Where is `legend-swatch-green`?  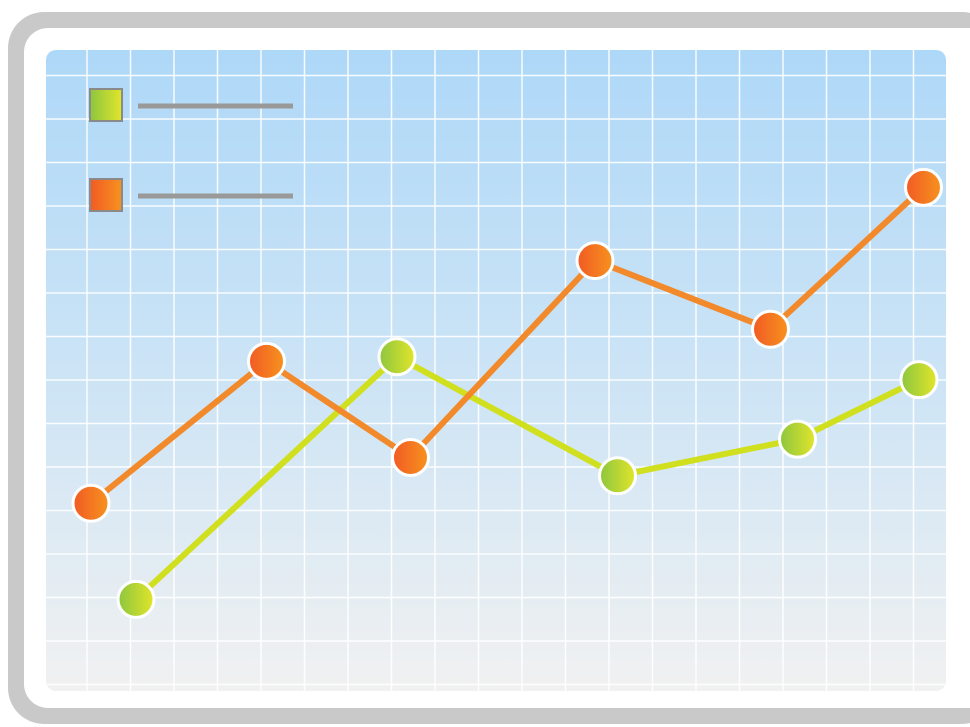 legend-swatch-green is located at coordinates (106, 105).